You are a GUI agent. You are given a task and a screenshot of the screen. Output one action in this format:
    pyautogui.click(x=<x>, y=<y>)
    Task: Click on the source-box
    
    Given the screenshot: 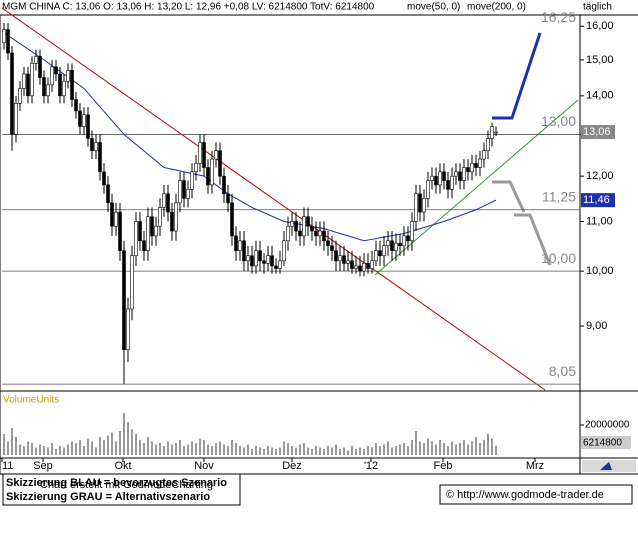 What is the action you would take?
    pyautogui.click(x=536, y=494)
    